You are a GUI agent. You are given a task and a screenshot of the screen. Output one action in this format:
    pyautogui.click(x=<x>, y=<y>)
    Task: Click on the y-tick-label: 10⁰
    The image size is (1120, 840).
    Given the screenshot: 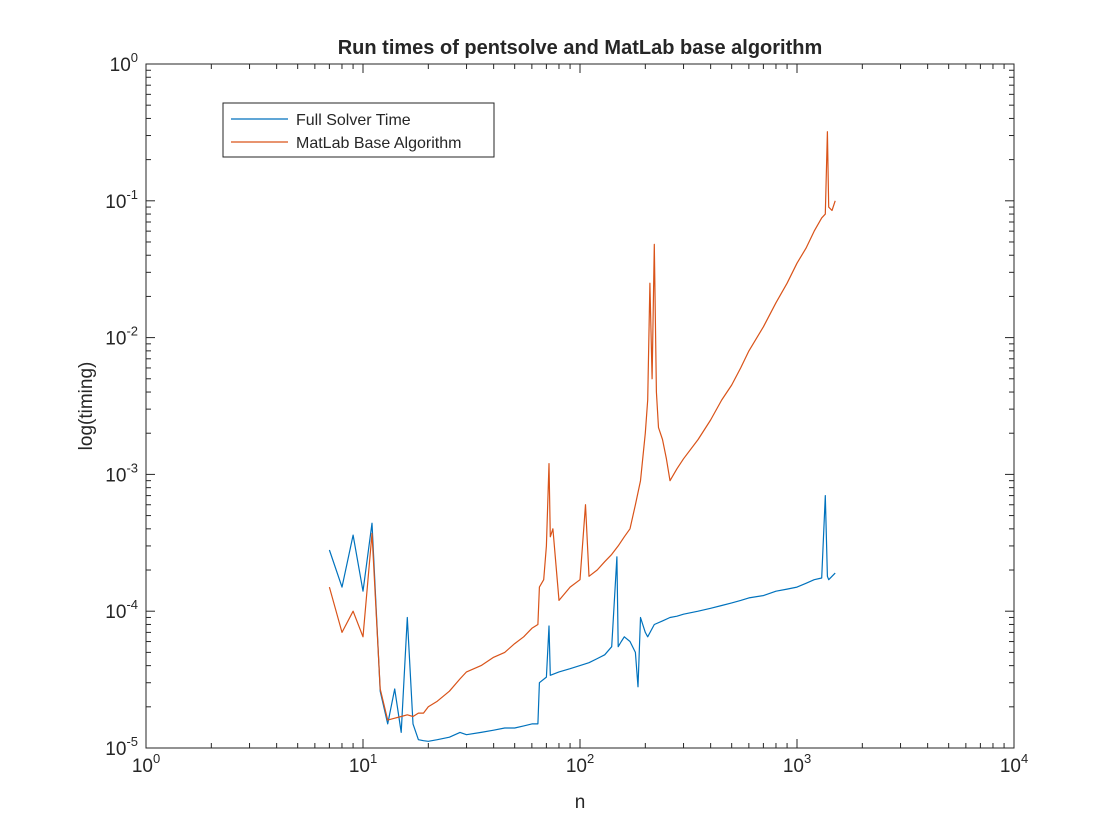 What is the action you would take?
    pyautogui.click(x=124, y=63)
    